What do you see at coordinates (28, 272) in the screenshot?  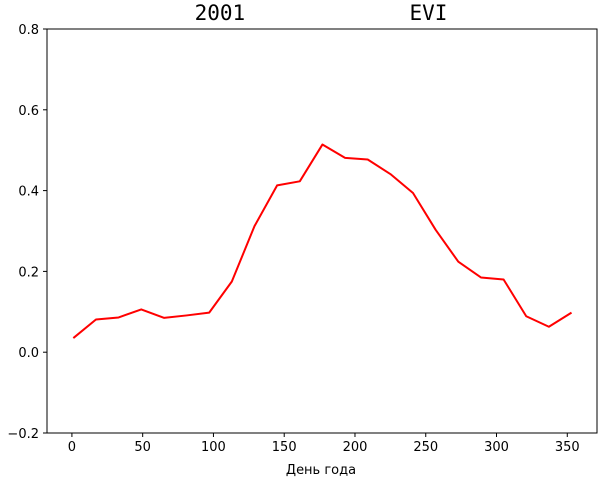 I see `y-tick-label: 0.2` at bounding box center [28, 272].